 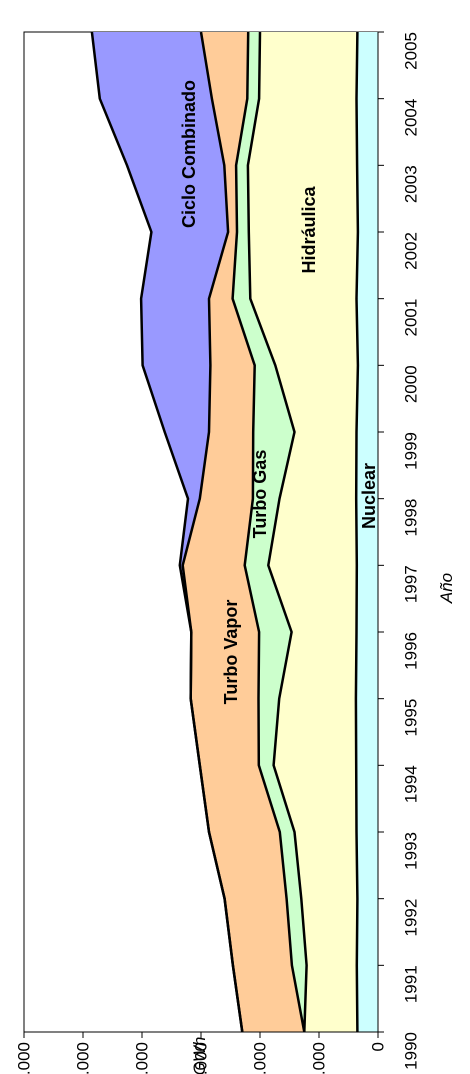 What do you see at coordinates (83, 1058) in the screenshot?
I see `y-tick-label: 100.000` at bounding box center [83, 1058].